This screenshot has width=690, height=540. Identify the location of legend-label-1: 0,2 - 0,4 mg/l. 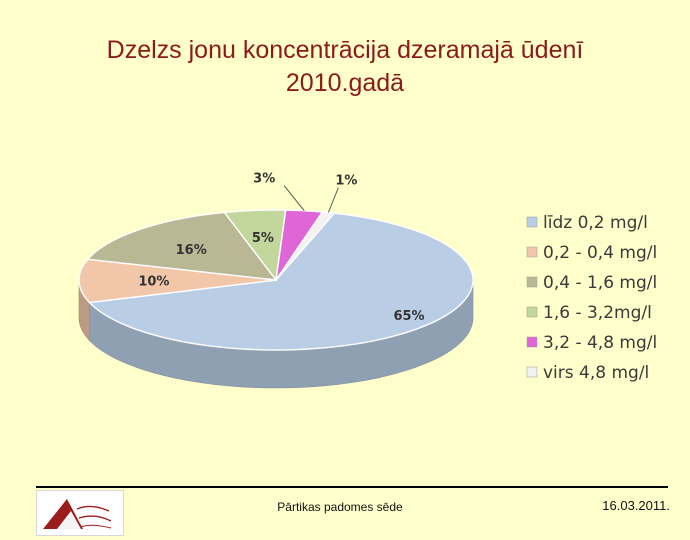
(600, 253).